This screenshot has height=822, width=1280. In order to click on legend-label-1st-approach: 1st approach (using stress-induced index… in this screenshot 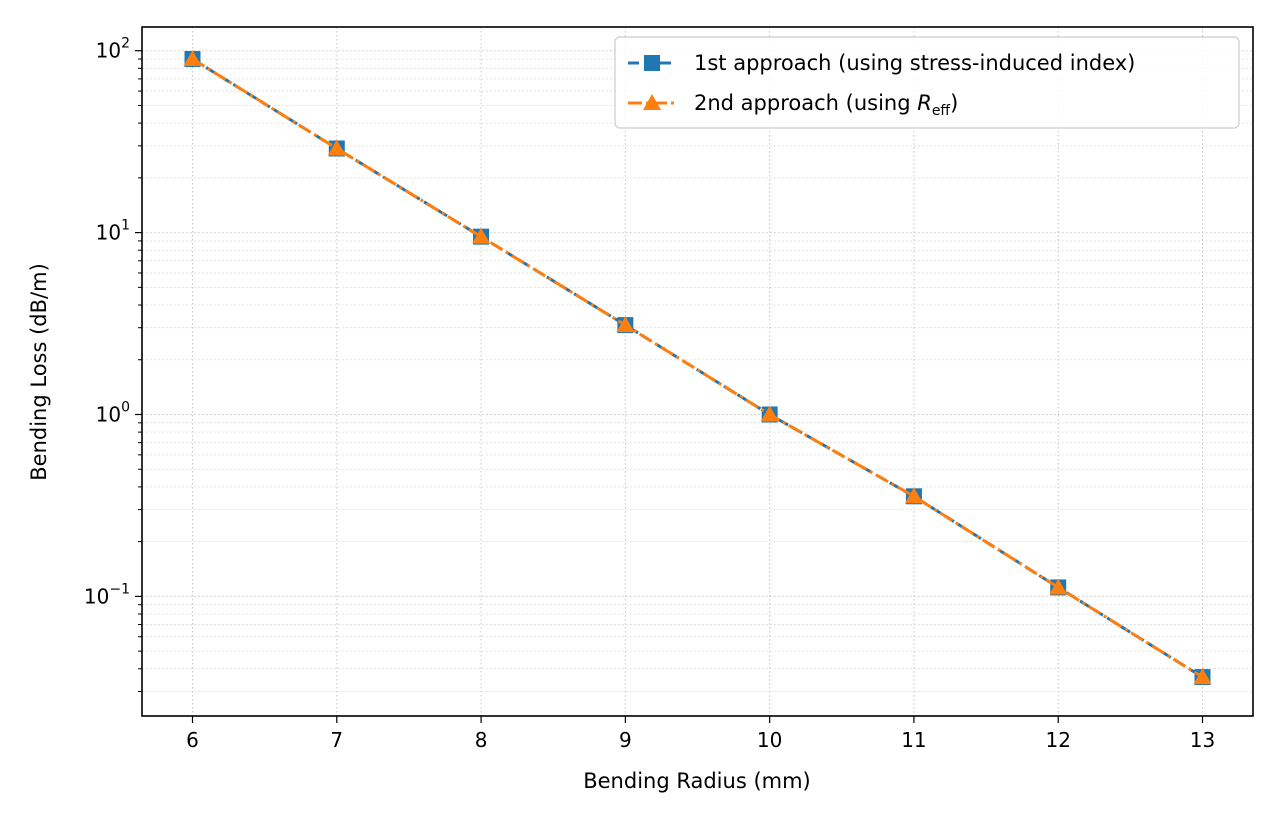, I will do `click(914, 63)`.